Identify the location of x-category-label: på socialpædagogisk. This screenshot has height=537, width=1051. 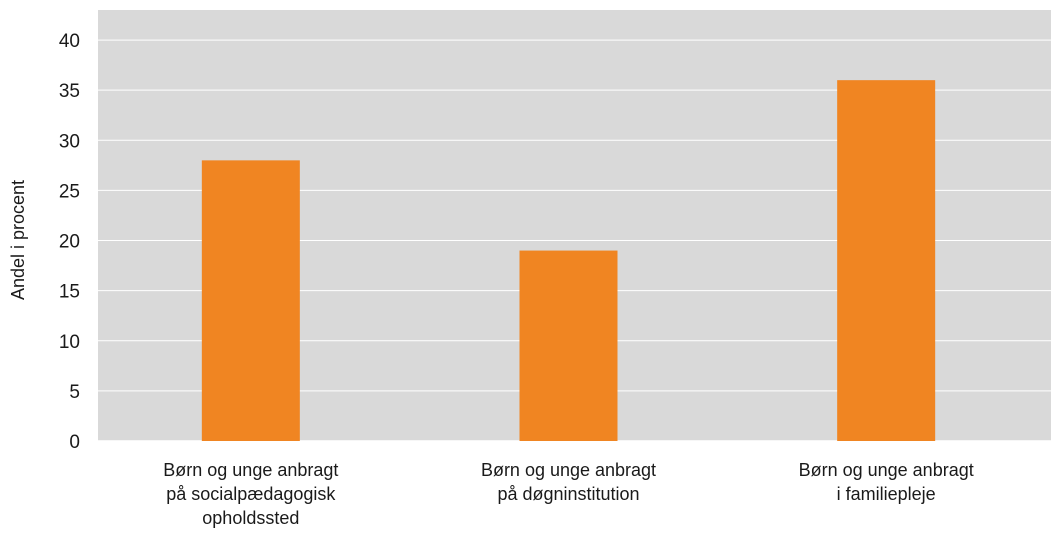
(251, 494).